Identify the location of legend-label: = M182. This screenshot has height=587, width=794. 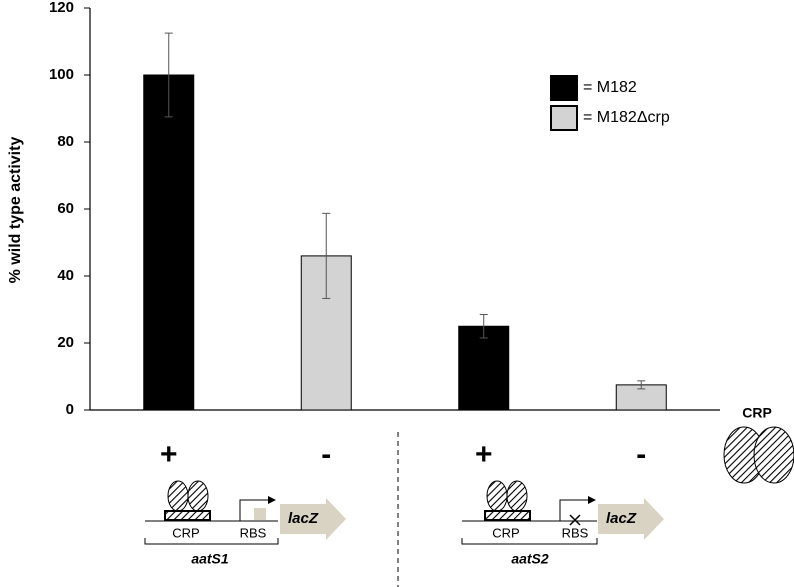
(610, 87).